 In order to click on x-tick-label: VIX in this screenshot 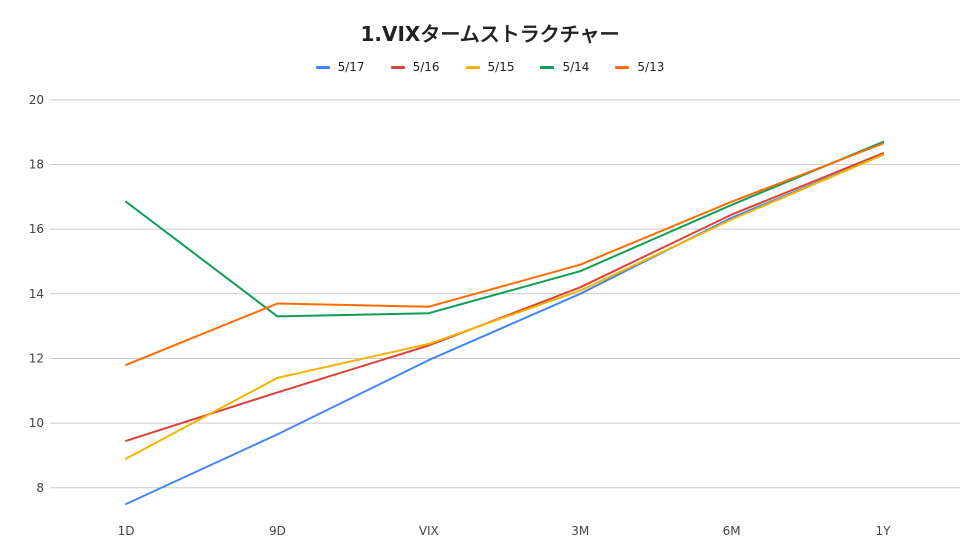, I will do `click(429, 531)`.